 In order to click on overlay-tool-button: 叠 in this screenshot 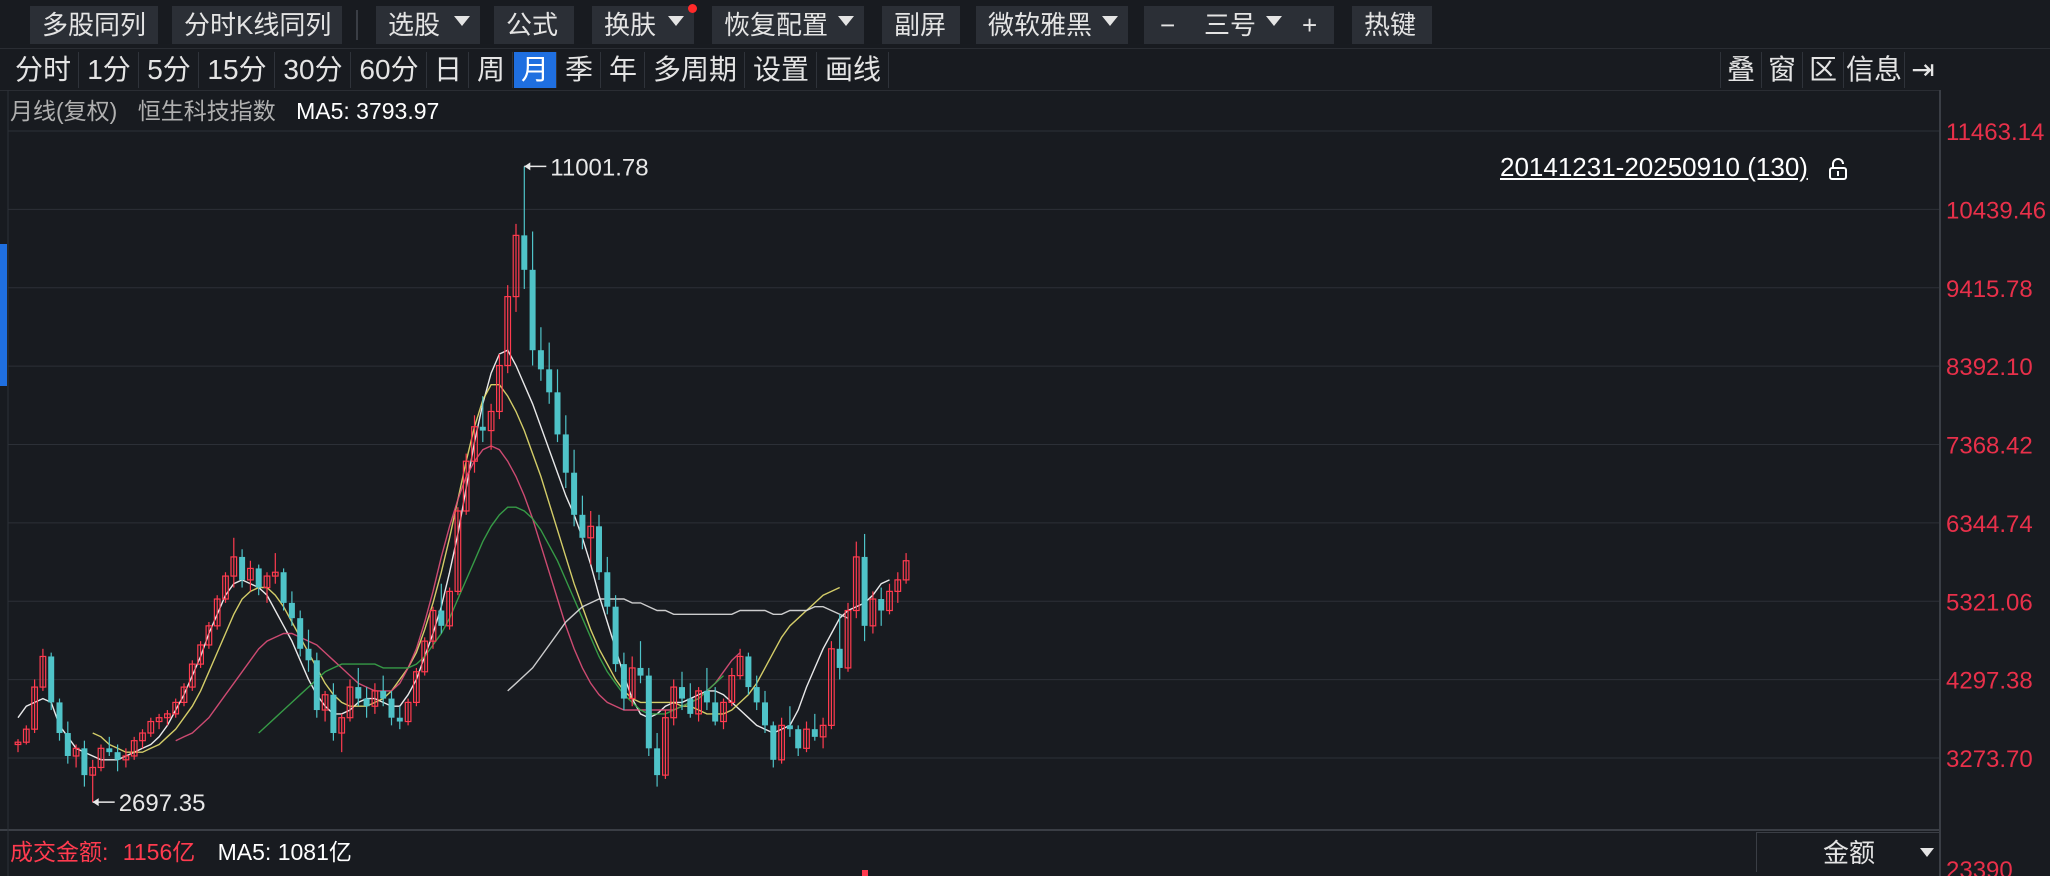, I will do `click(1740, 70)`.